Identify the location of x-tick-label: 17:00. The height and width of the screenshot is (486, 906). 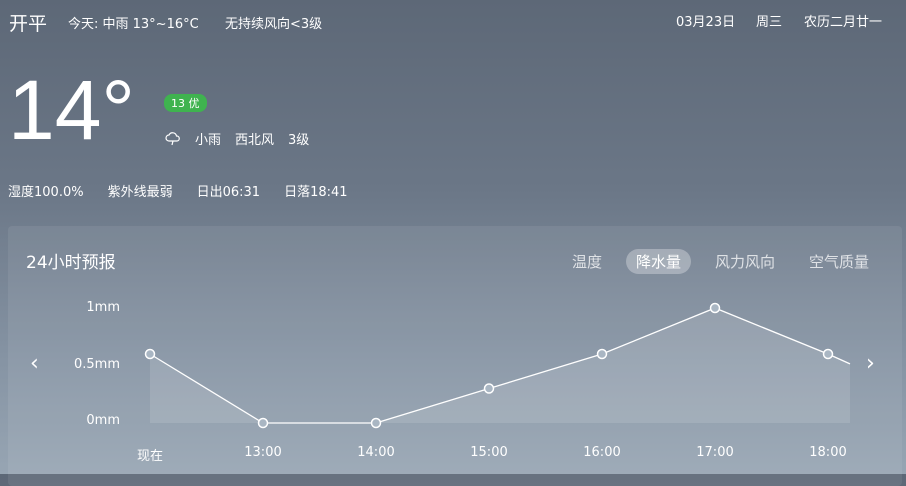
(715, 452).